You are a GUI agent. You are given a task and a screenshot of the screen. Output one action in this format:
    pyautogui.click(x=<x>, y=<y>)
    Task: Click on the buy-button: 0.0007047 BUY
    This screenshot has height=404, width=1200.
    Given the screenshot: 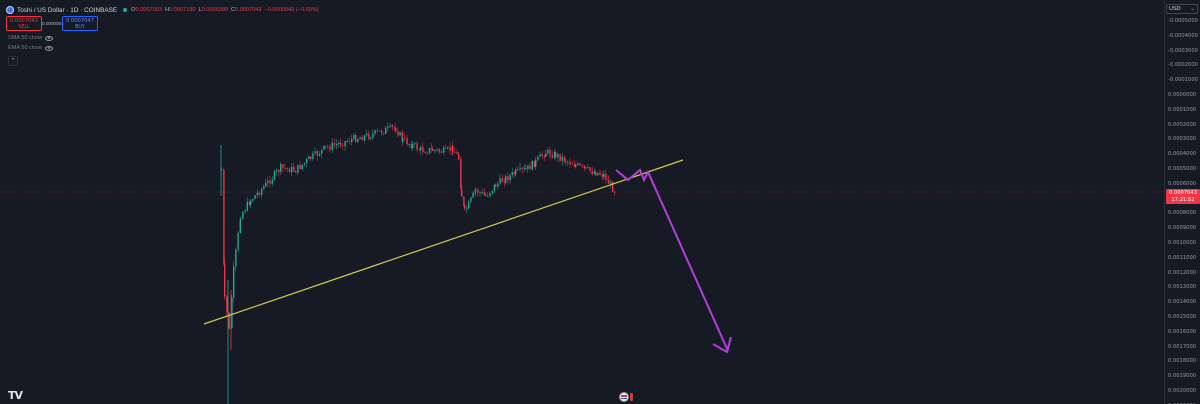 What is the action you would take?
    pyautogui.click(x=80, y=23)
    